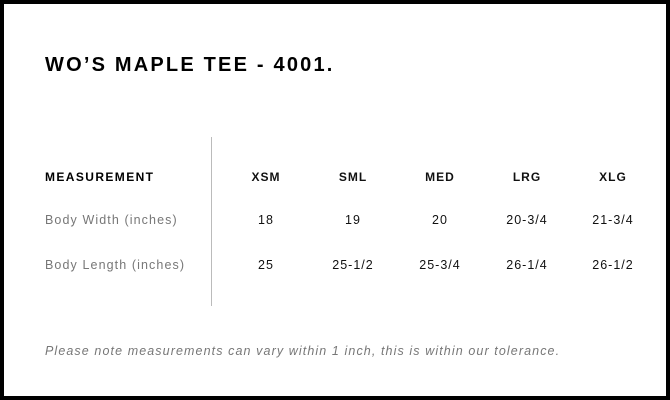 The image size is (670, 400). What do you see at coordinates (440, 265) in the screenshot?
I see `table-cell: 25-3/4` at bounding box center [440, 265].